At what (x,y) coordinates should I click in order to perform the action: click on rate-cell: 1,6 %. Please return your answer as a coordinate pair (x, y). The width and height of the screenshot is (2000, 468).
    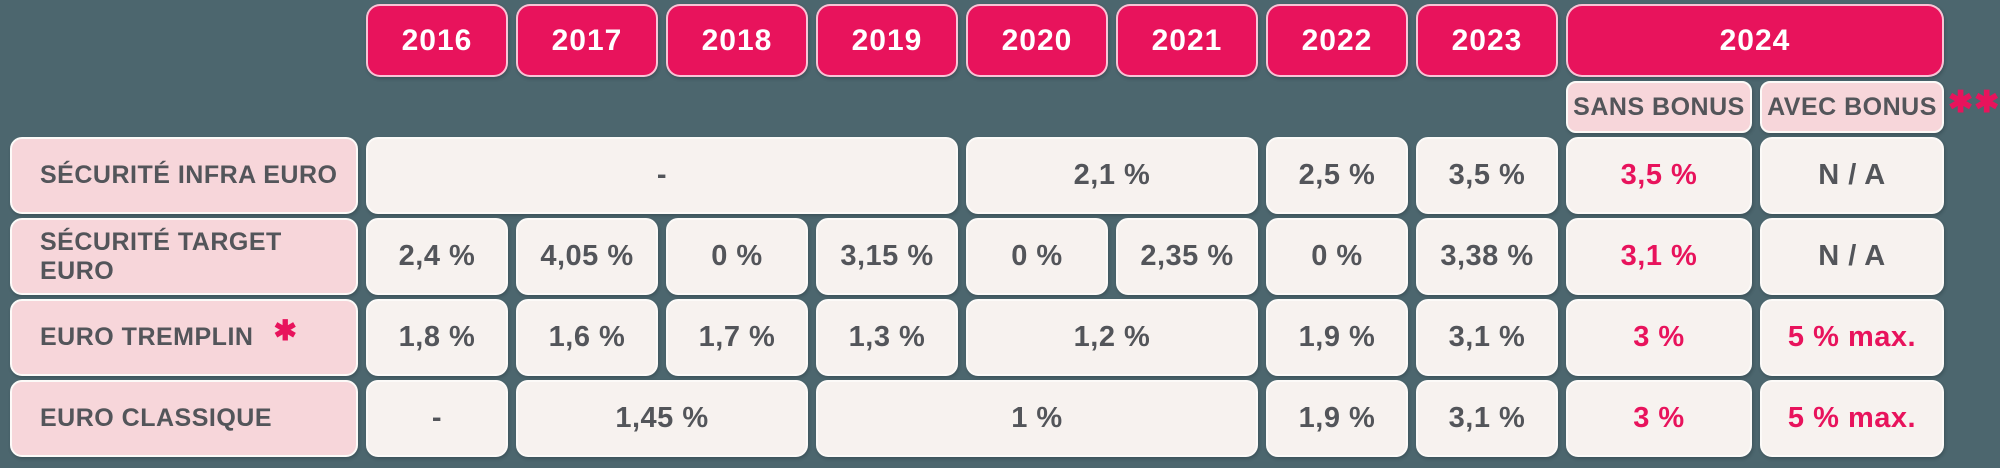
    Looking at the image, I should click on (587, 337).